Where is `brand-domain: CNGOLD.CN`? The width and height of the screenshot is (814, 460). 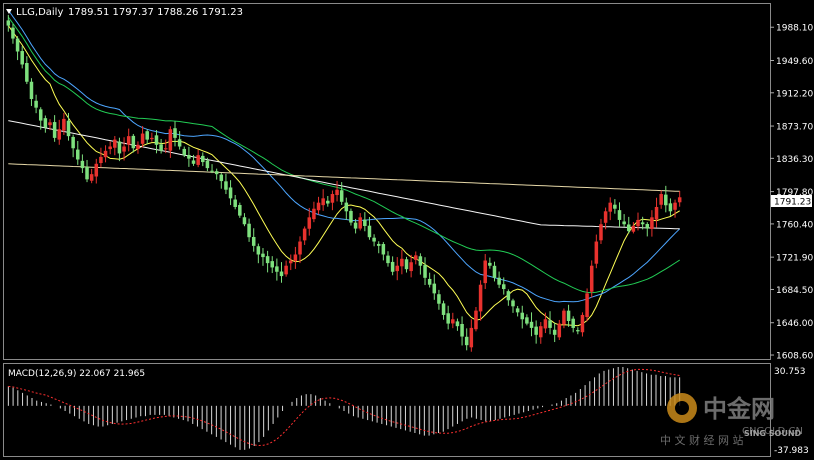
brand-domain: CNGOLD.CN is located at coordinates (772, 431).